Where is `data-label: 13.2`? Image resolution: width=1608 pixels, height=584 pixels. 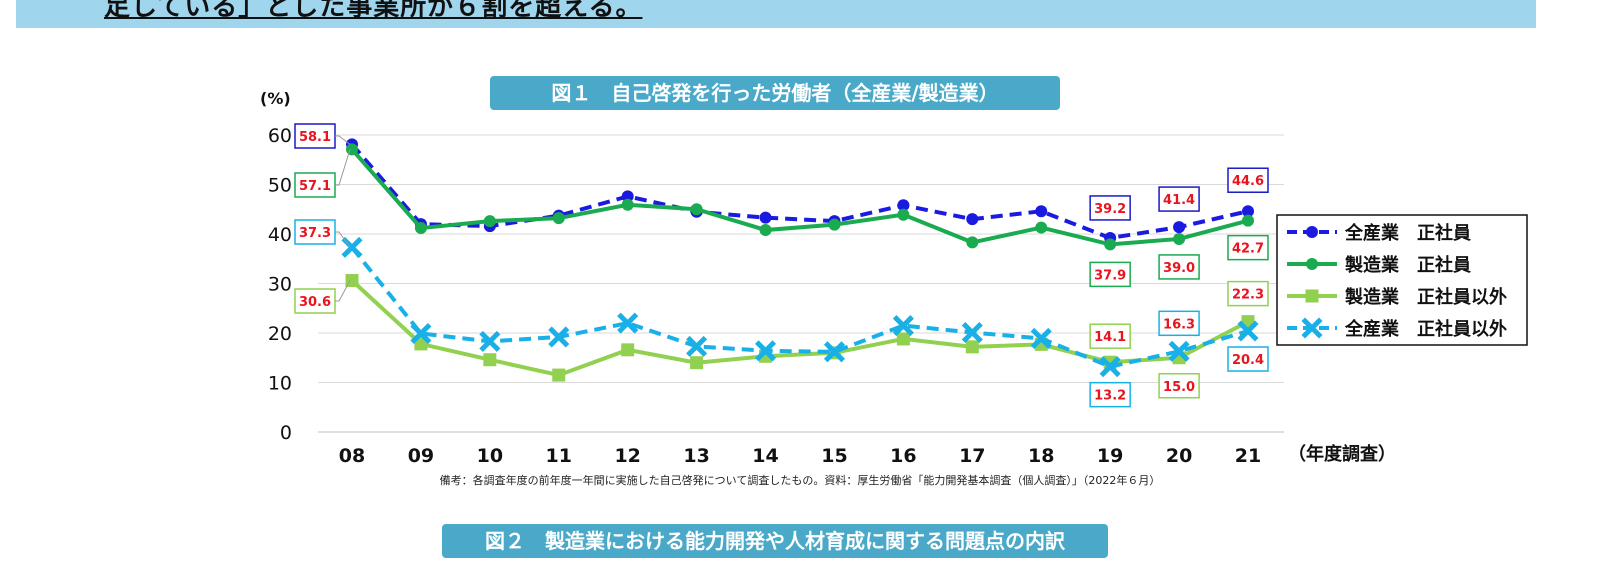 data-label: 13.2 is located at coordinates (1110, 394).